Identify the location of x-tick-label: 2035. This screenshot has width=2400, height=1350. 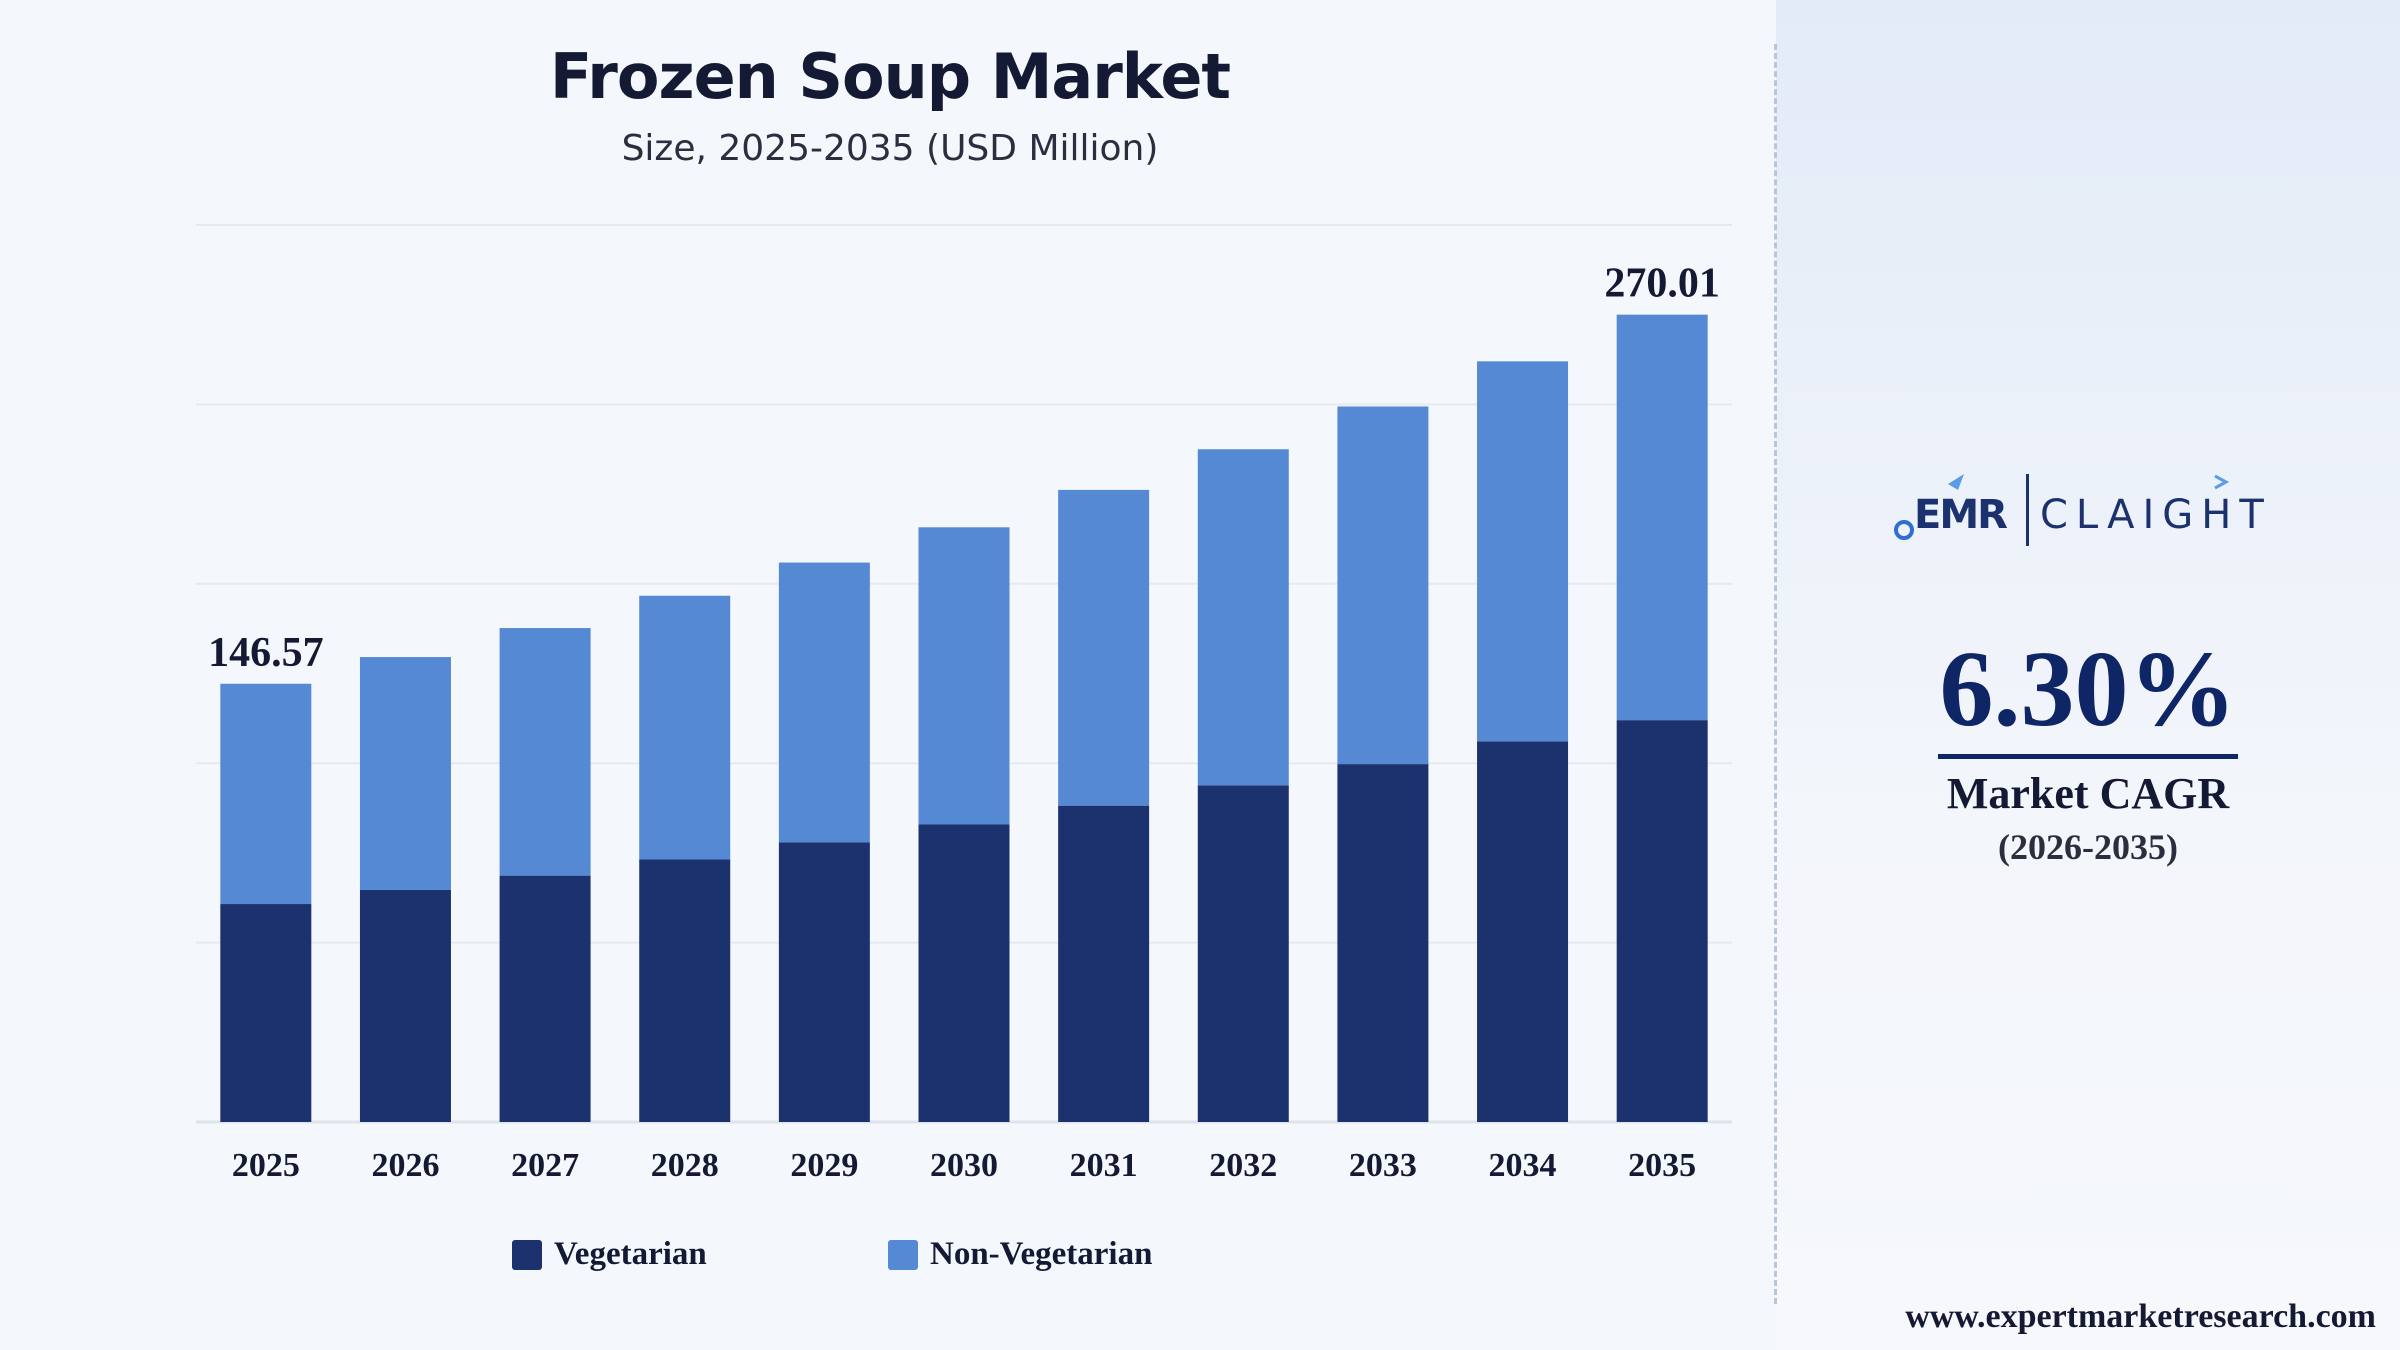
(1662, 1165).